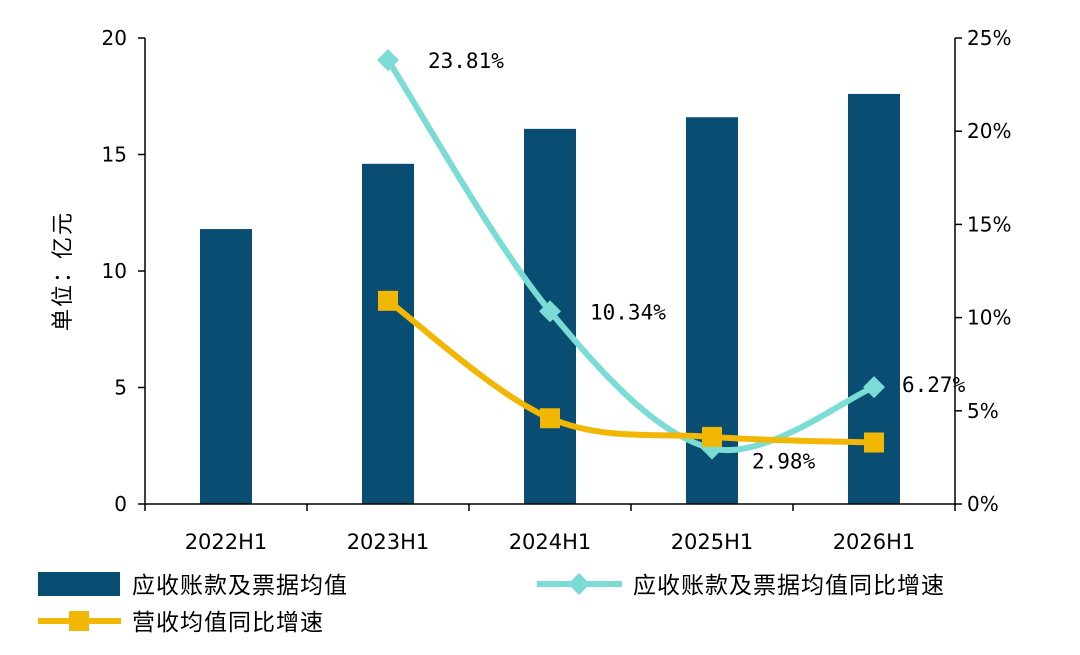  I want to click on legend-label-receivables-growth: 应收账款及票据均值同比增速, so click(789, 586).